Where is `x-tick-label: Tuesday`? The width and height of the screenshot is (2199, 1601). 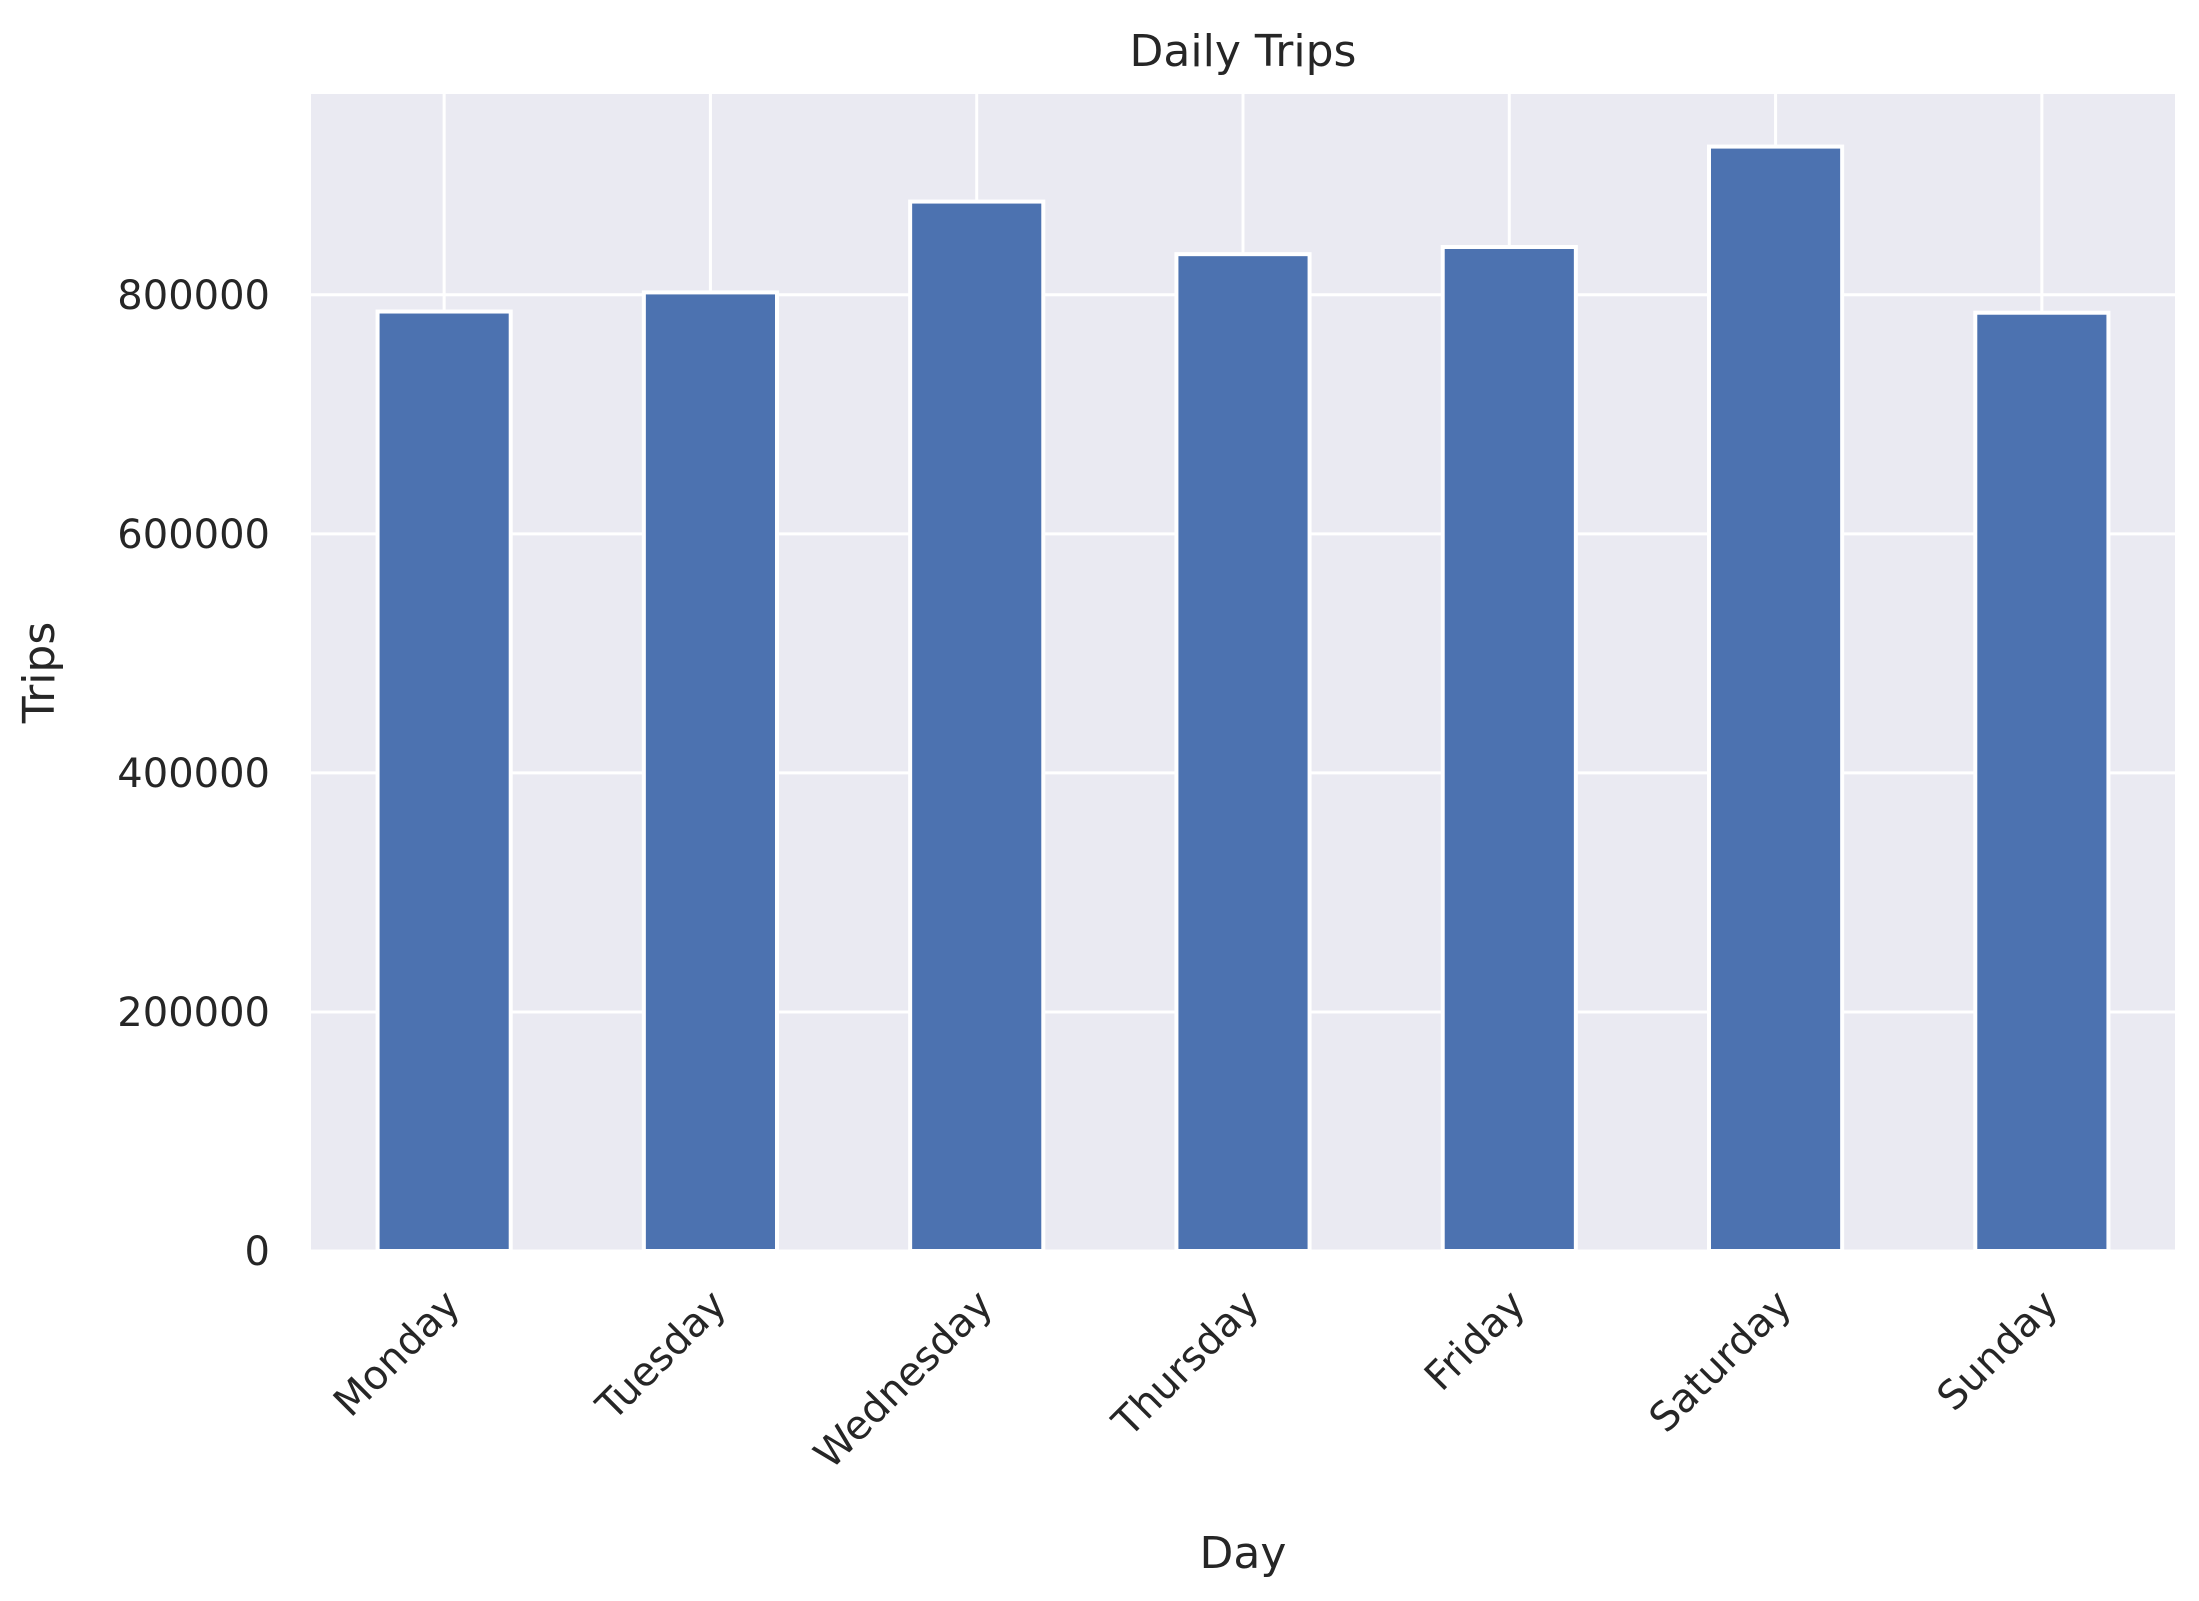
x-tick-label: Tuesday is located at coordinates (661, 1356).